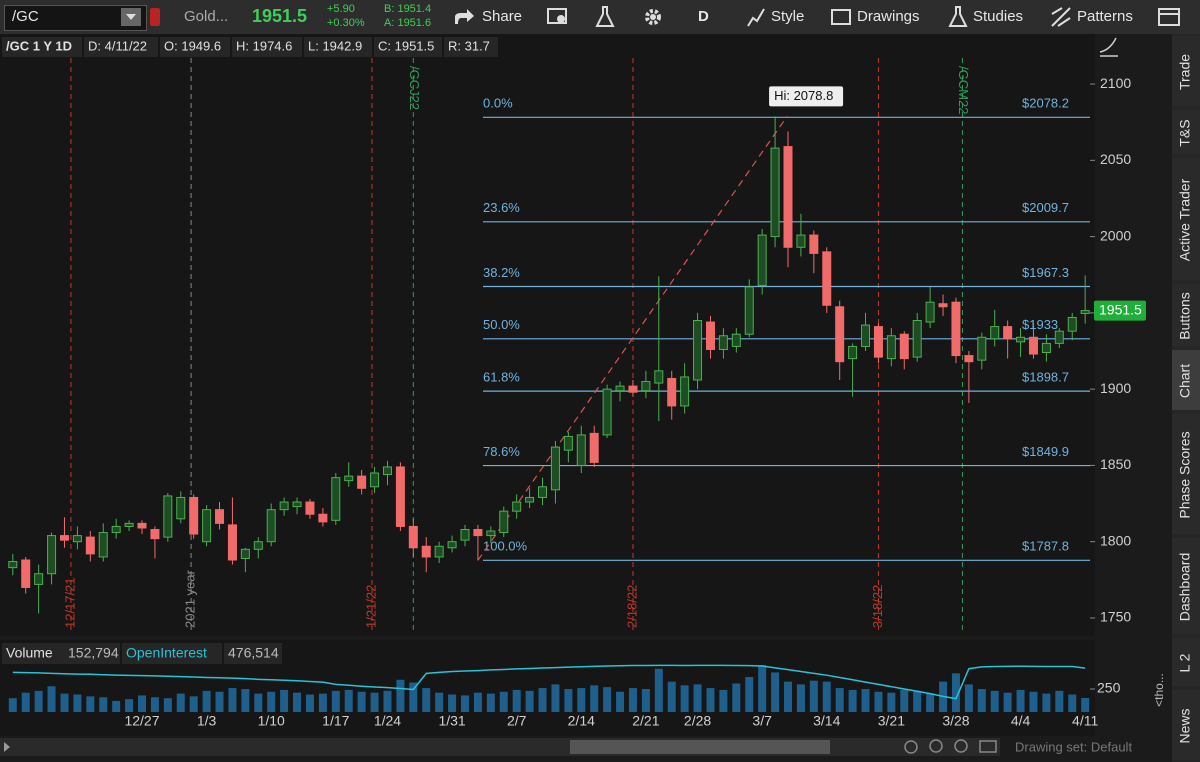 The height and width of the screenshot is (762, 1200). What do you see at coordinates (501, 272) in the screenshot?
I see `fib-level: 38.2%` at bounding box center [501, 272].